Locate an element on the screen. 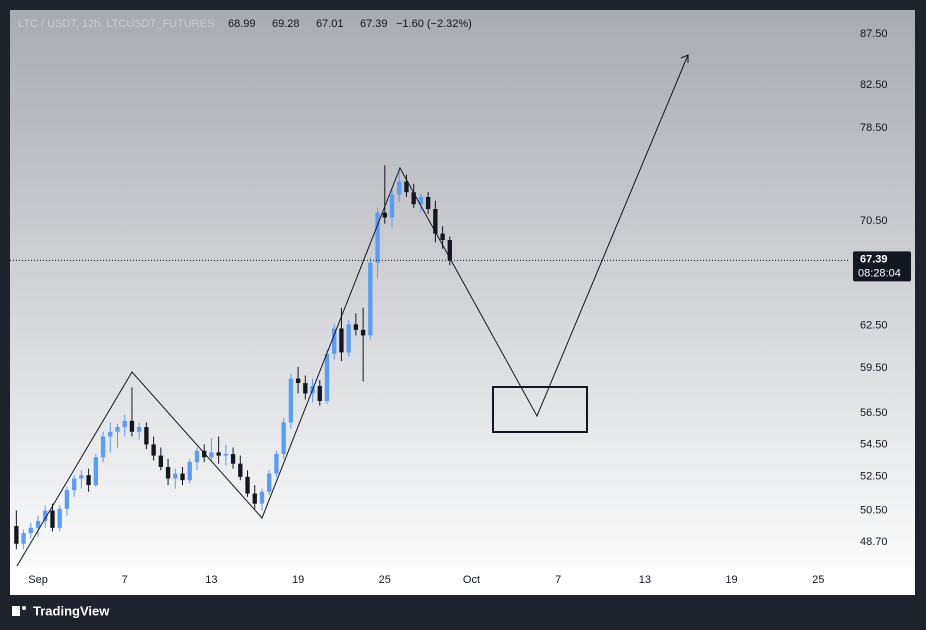  header-ohlc: 69.28 is located at coordinates (286, 24).